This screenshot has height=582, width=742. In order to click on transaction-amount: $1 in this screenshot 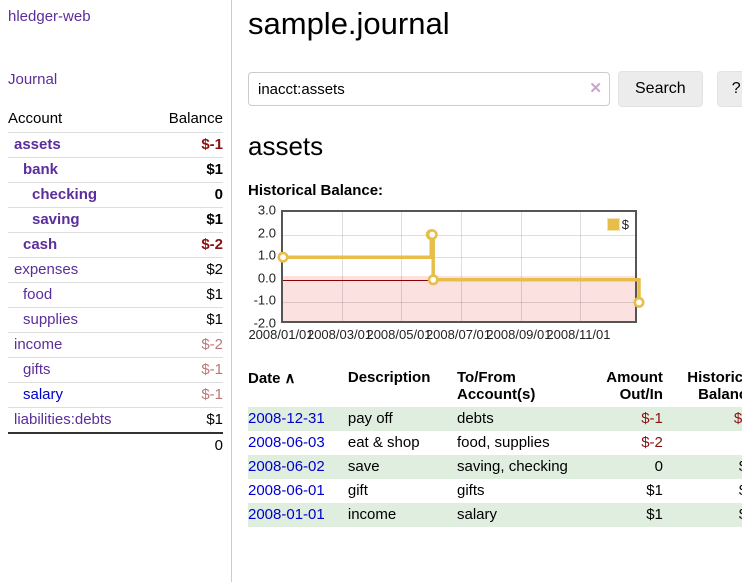, I will do `click(654, 514)`.